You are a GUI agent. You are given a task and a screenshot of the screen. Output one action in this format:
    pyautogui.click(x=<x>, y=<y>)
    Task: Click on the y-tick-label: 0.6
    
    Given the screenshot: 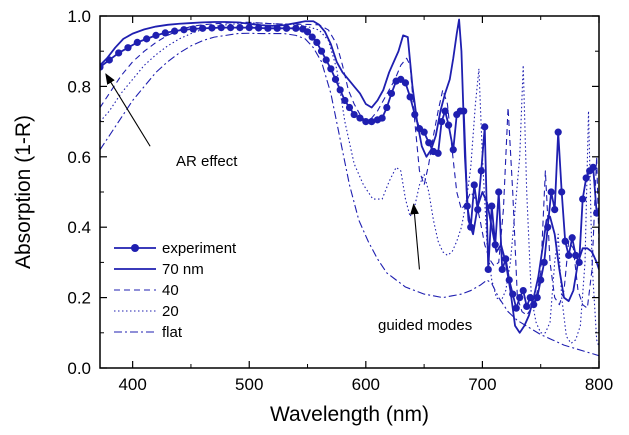 What is the action you would take?
    pyautogui.click(x=79, y=157)
    